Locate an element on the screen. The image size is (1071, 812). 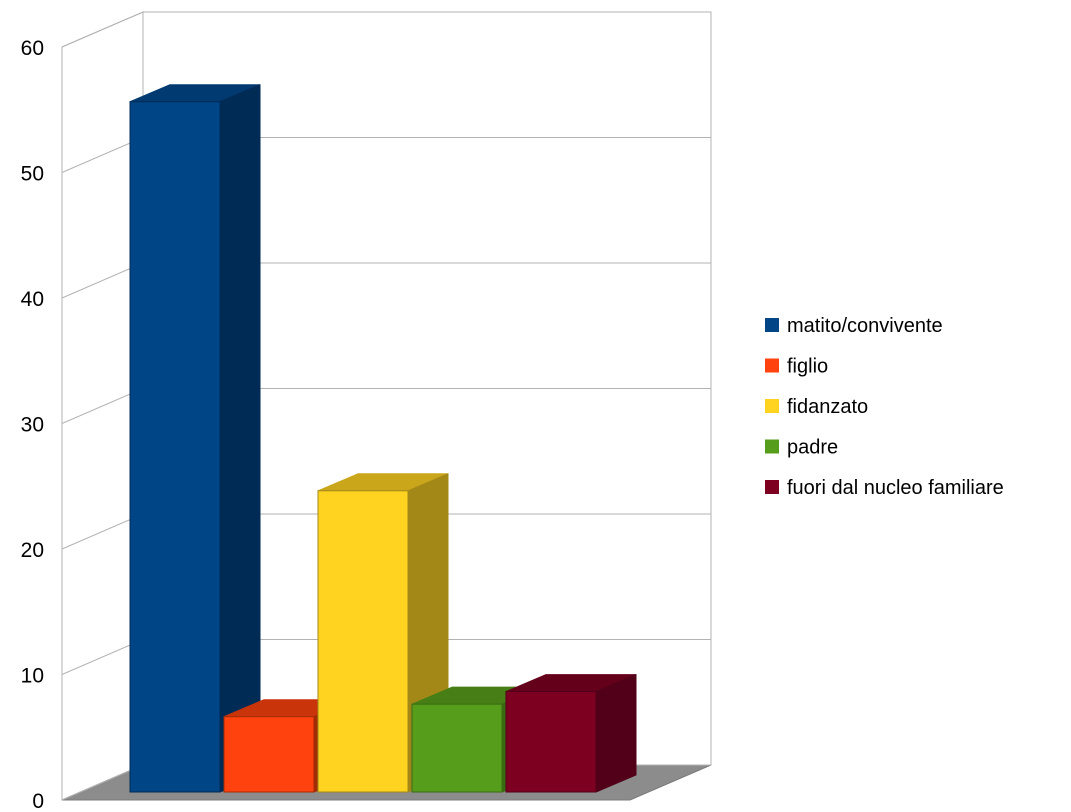
y-axis: 0 10 20 30 40 50 60 is located at coordinates (32, 424).